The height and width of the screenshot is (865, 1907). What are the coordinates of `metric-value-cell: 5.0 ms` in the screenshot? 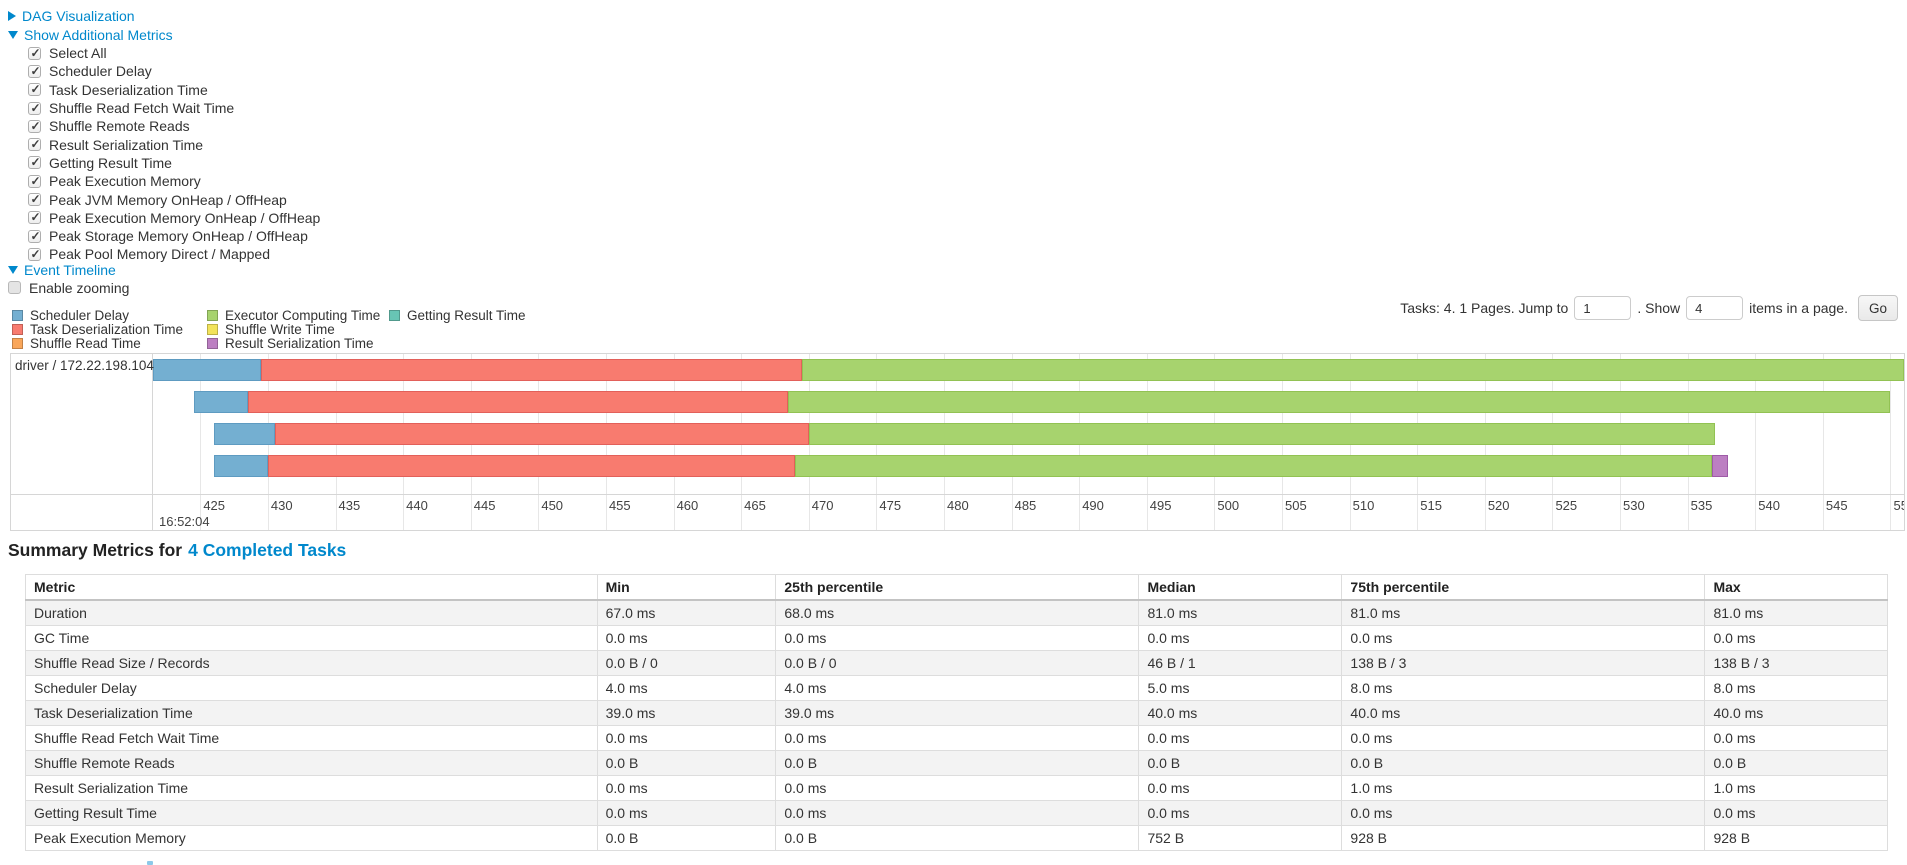 It's located at (1240, 688).